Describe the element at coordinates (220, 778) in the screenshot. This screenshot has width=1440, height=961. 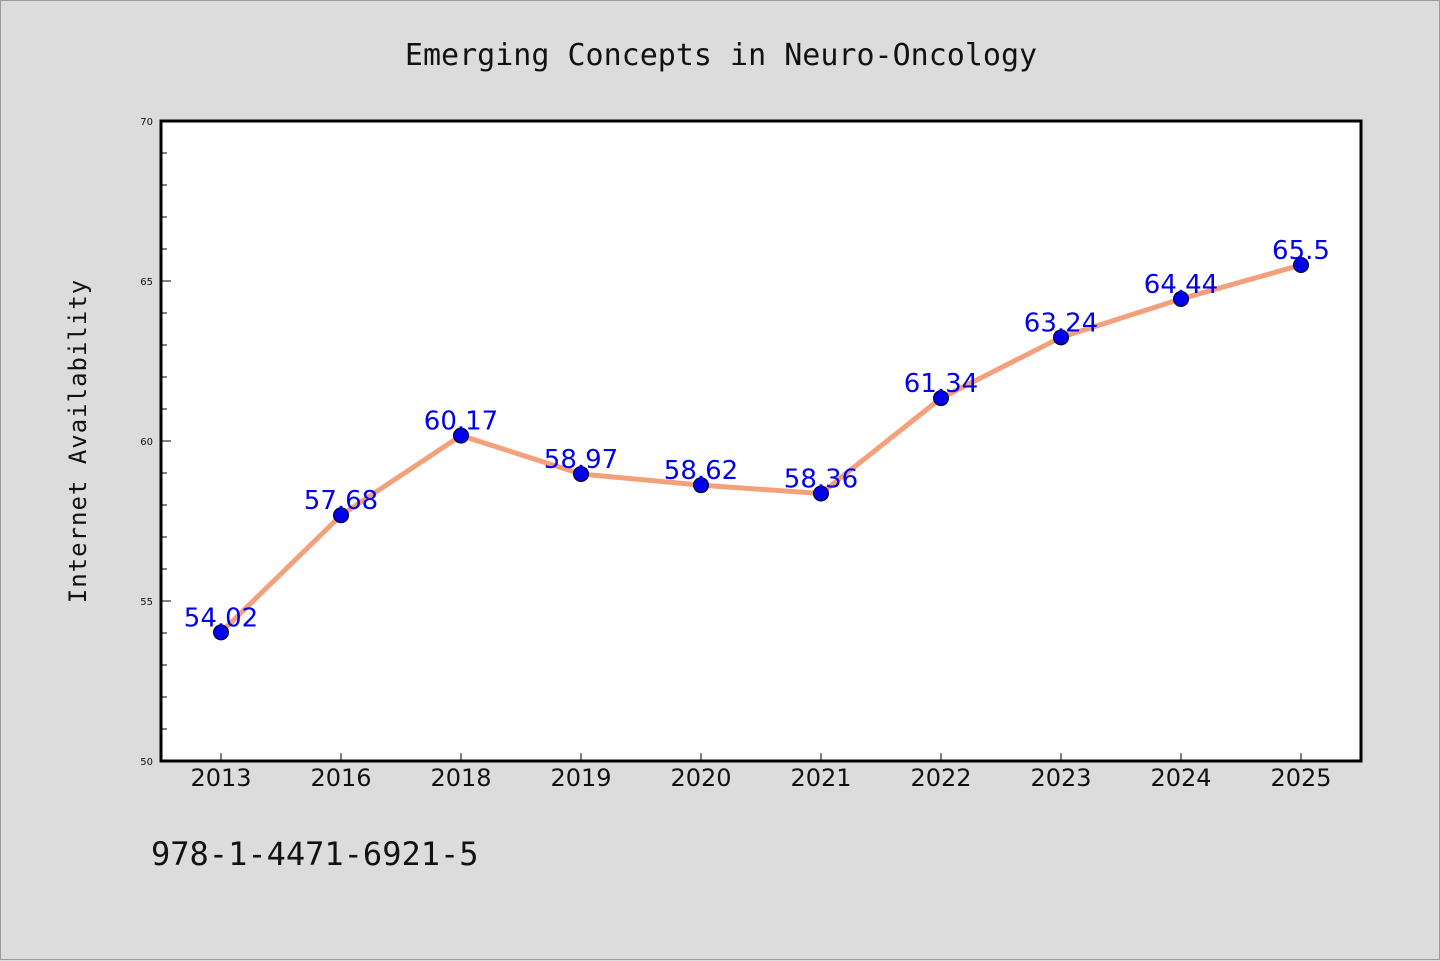
I see `x-tick-label: 2013` at that location.